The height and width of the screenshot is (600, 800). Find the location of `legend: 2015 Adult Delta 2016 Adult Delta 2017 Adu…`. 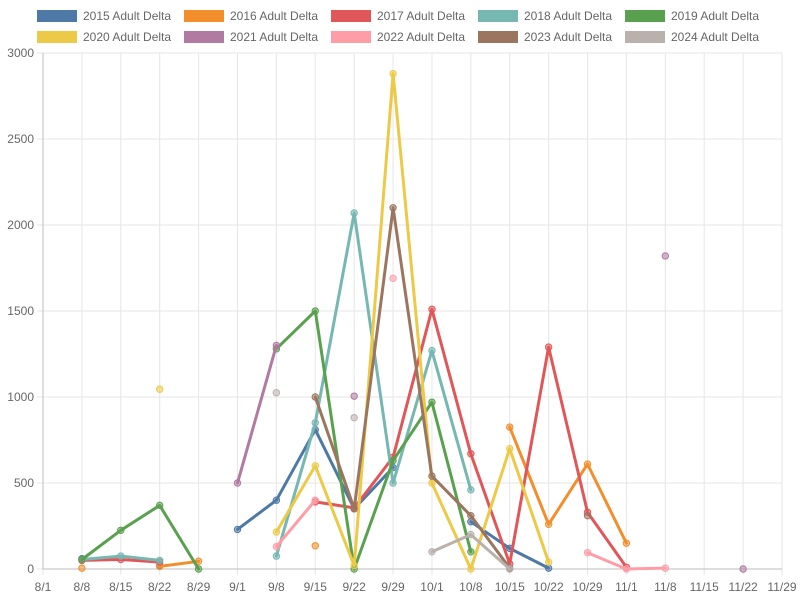

legend: 2015 Adult Delta 2016 Adult Delta 2017 Adu… is located at coordinates (398, 26).